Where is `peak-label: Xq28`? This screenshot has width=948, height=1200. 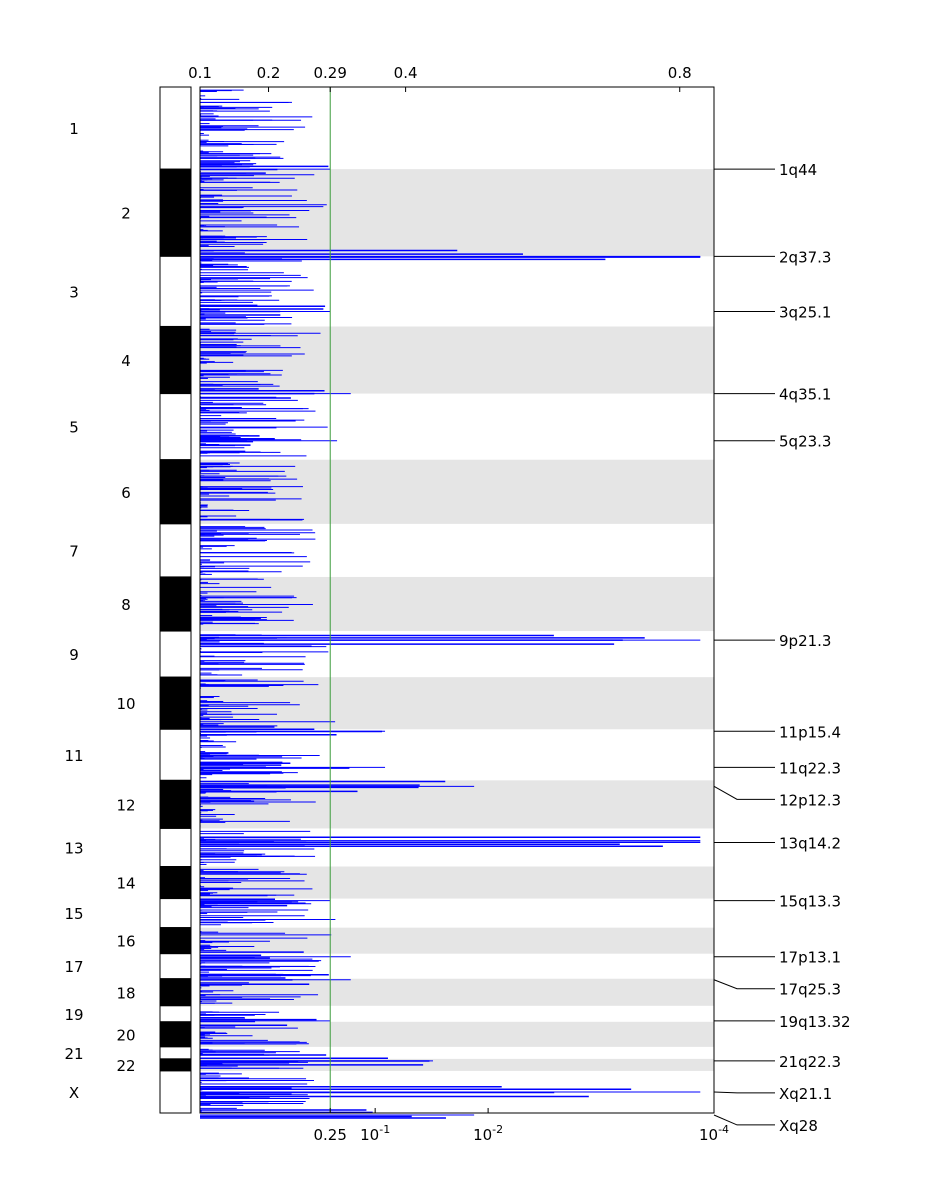
peak-label: Xq28 is located at coordinates (798, 1126).